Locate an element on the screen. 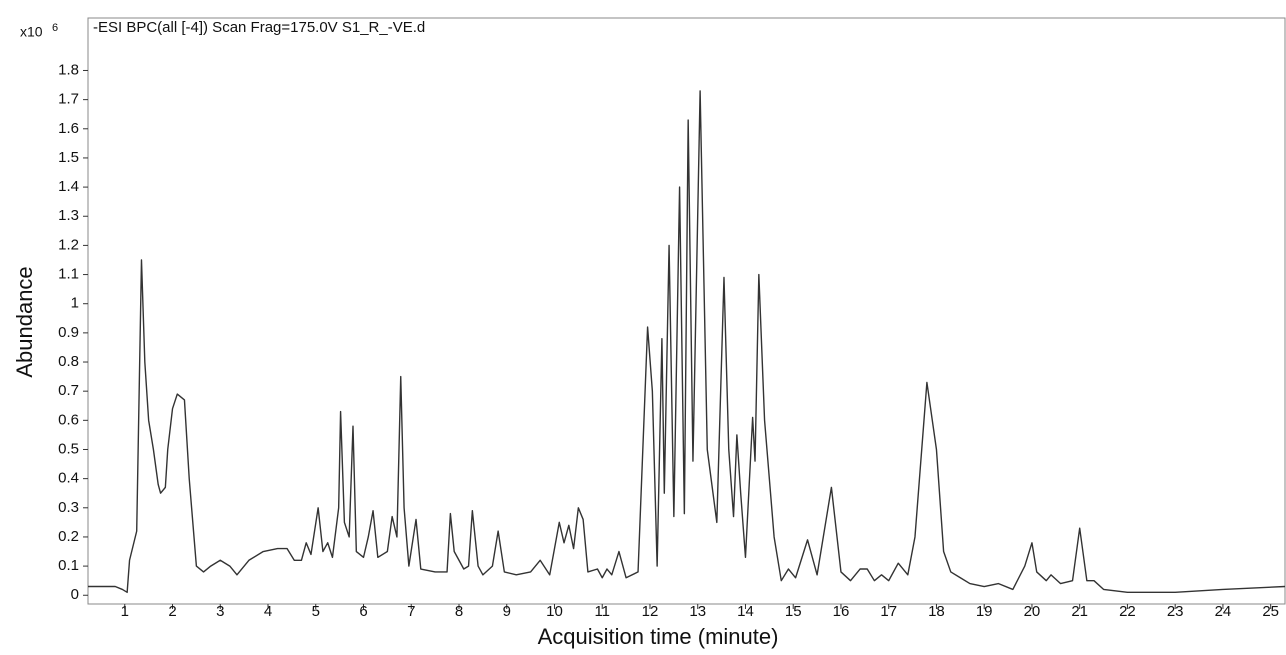 This screenshot has width=1286, height=655. x-tick-label: 16 is located at coordinates (841, 611).